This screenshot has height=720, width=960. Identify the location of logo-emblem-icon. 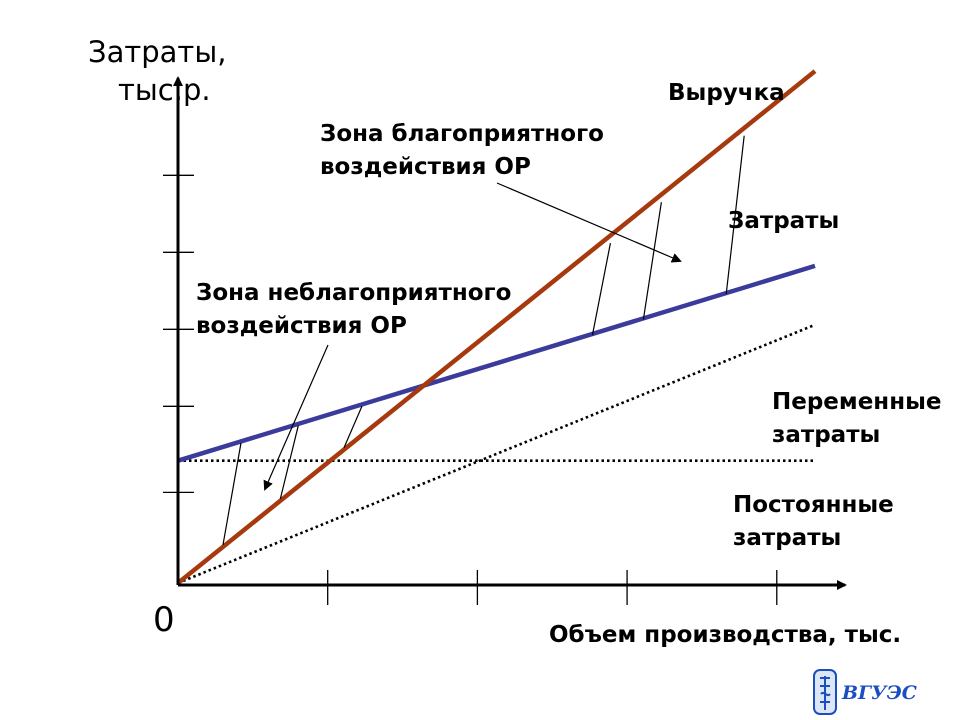
(825, 692).